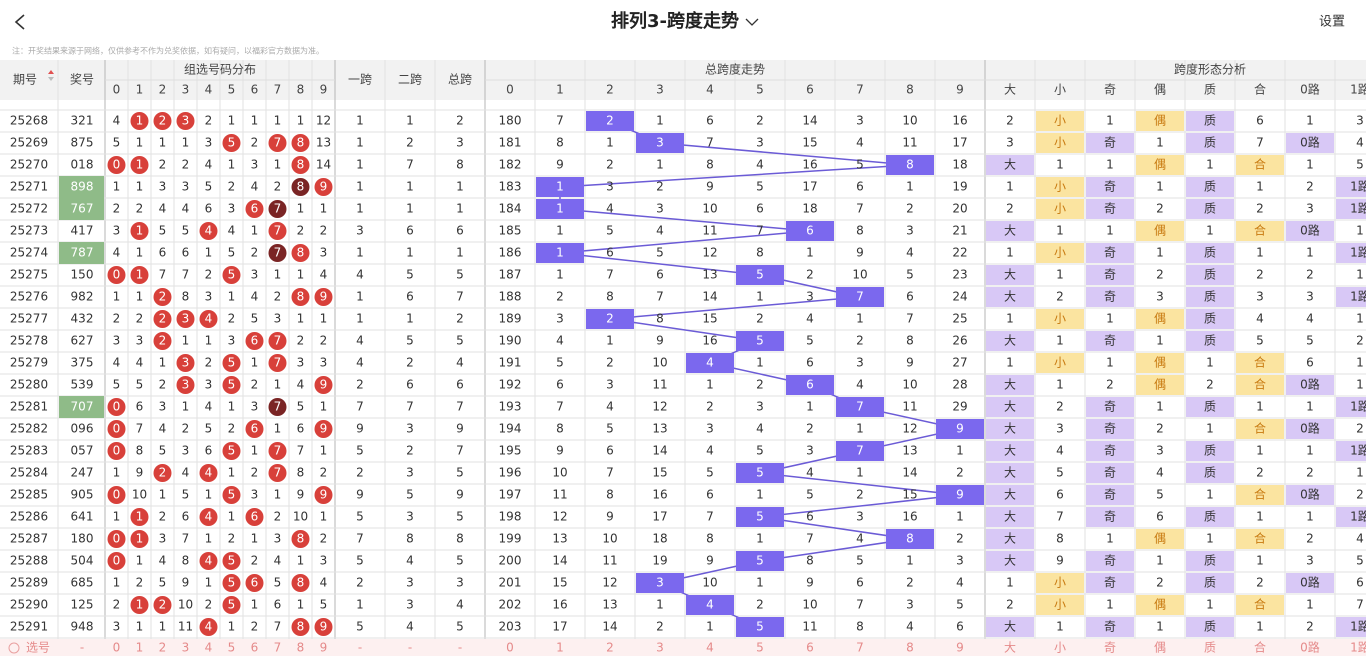 The width and height of the screenshot is (1366, 656). Describe the element at coordinates (324, 90) in the screenshot. I see `digit-header: 9` at that location.